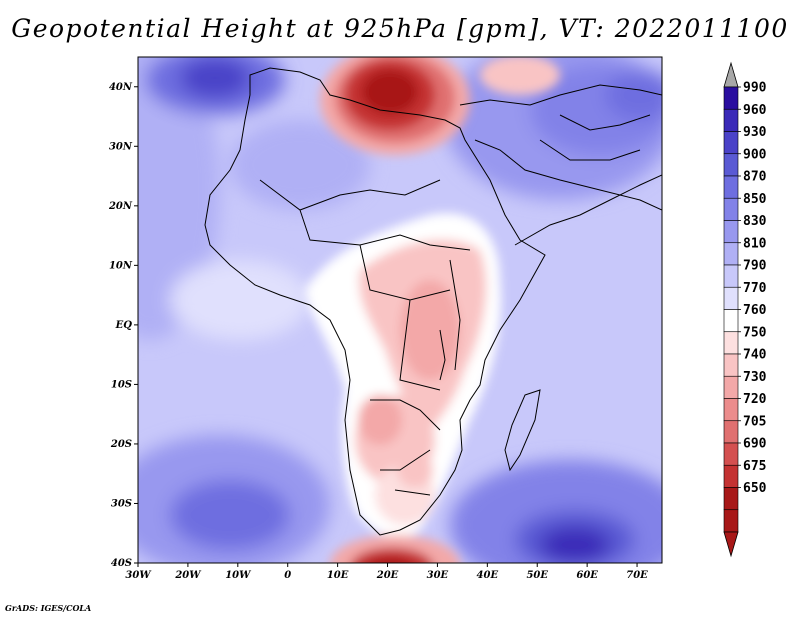 The width and height of the screenshot is (800, 618). Describe the element at coordinates (755, 177) in the screenshot. I see `colorbar-label: 870` at that location.